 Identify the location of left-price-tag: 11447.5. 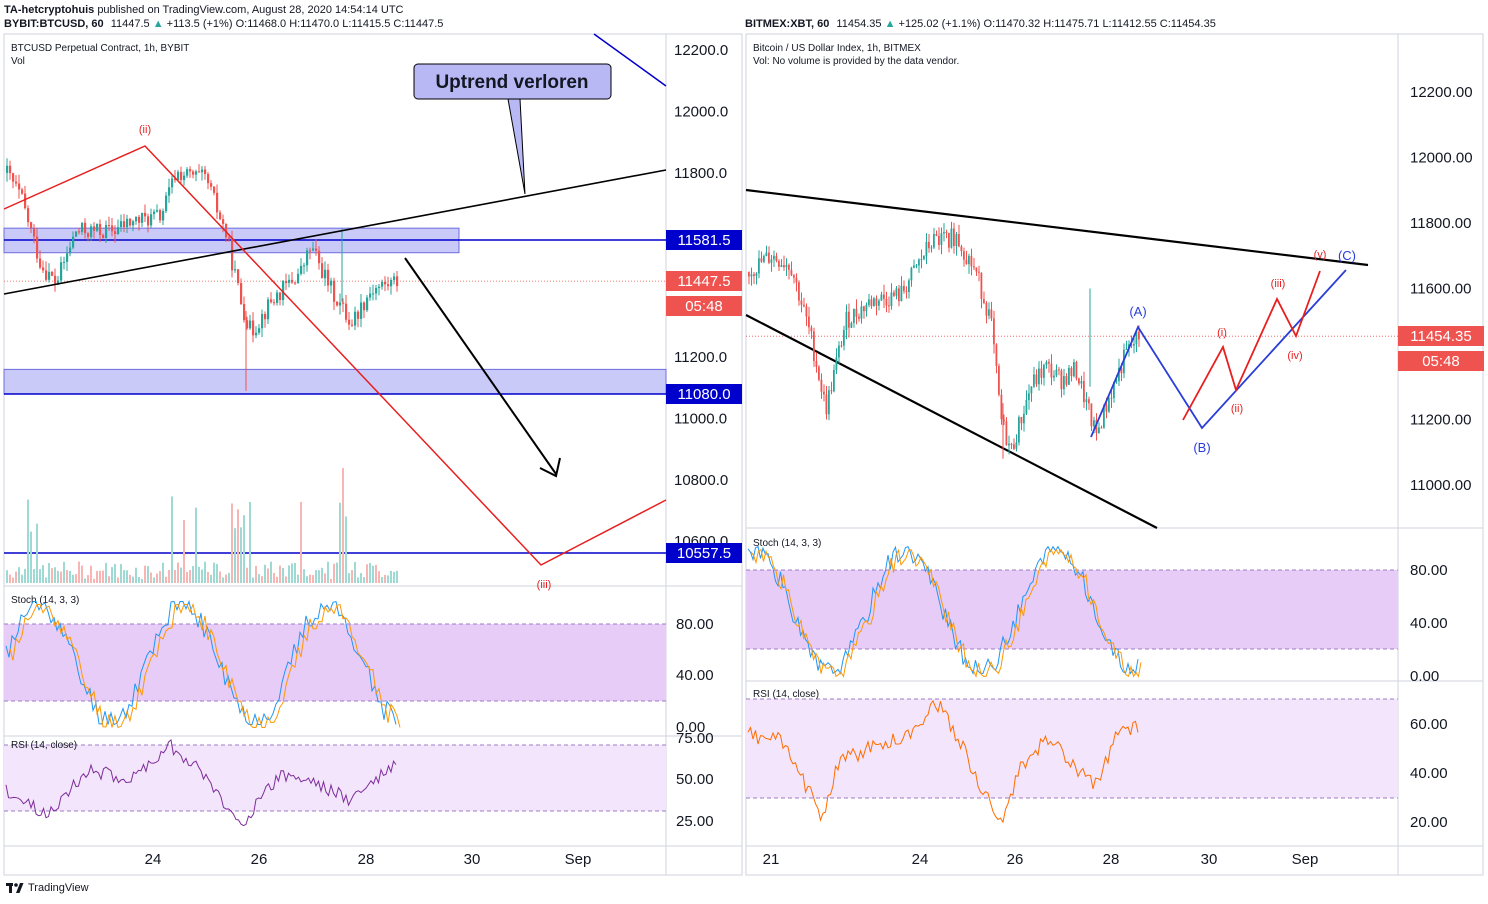
(703, 281).